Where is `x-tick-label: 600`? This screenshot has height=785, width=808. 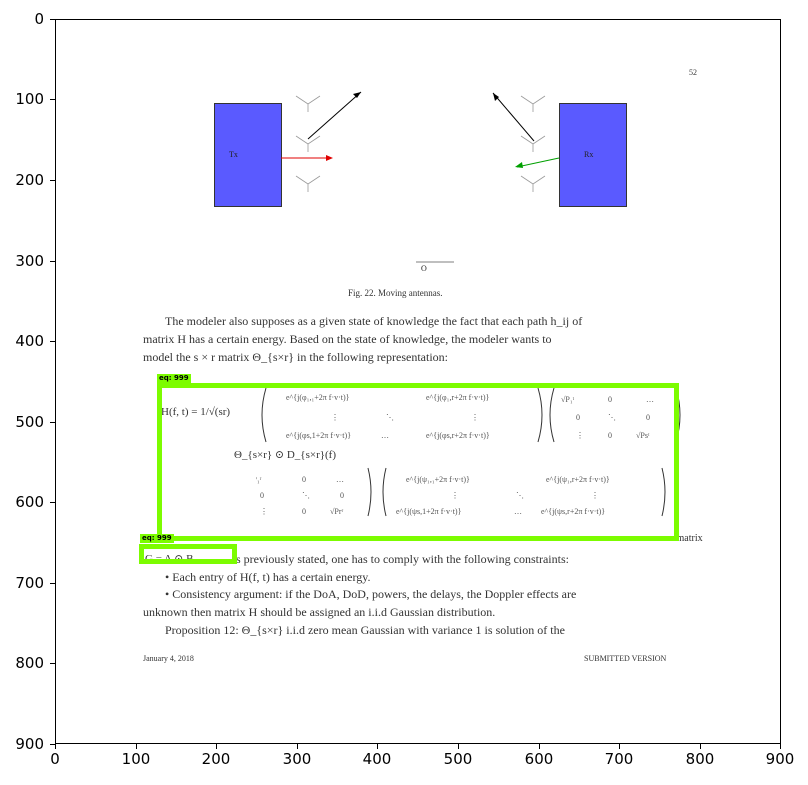 x-tick-label: 600 is located at coordinates (539, 759).